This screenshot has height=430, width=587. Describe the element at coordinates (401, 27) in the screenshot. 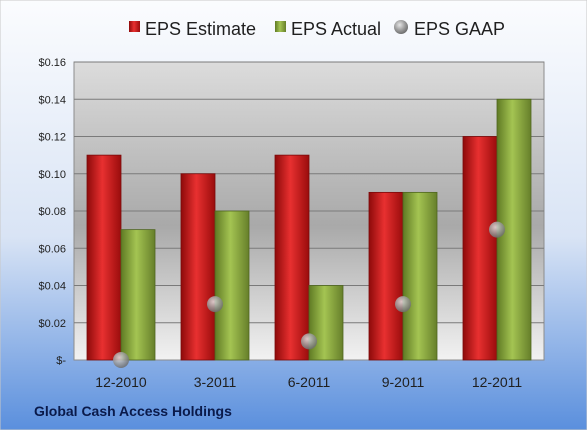

I see `legend-marker-gaap` at that location.